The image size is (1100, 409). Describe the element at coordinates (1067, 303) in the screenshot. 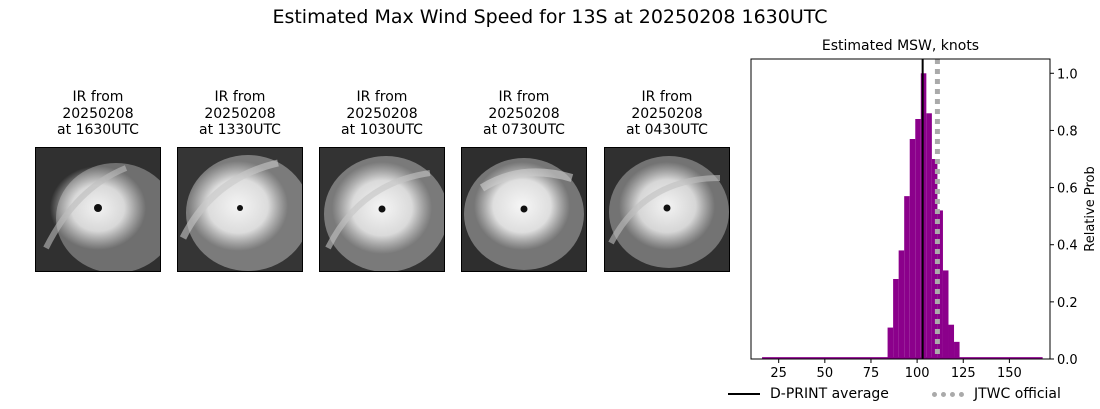

I see `y-tick-label: 0.2` at that location.